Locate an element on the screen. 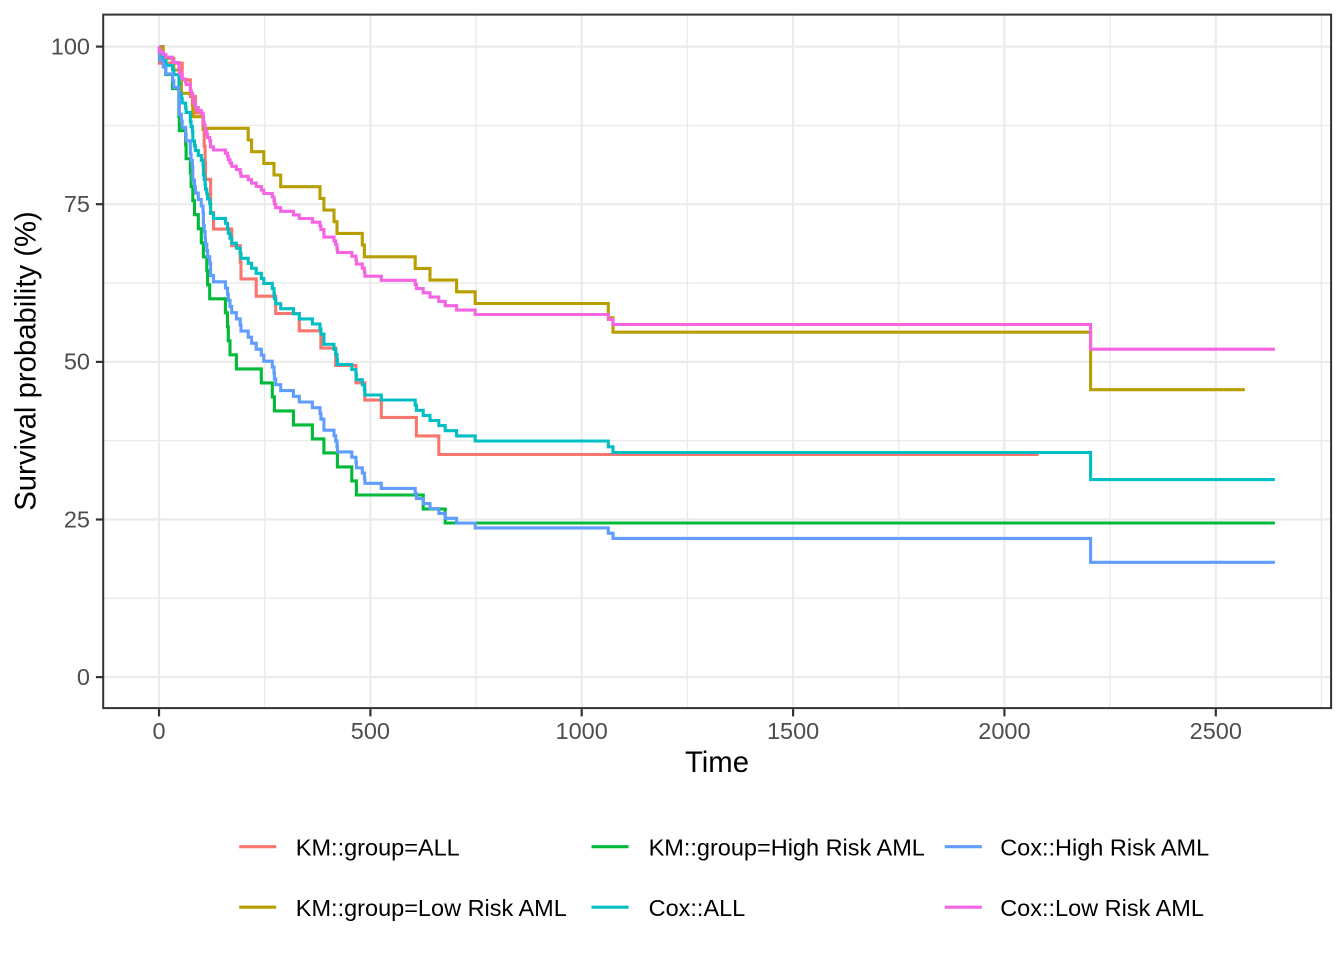 The image size is (1344, 960). svg-text: 25 is located at coordinates (77, 519).